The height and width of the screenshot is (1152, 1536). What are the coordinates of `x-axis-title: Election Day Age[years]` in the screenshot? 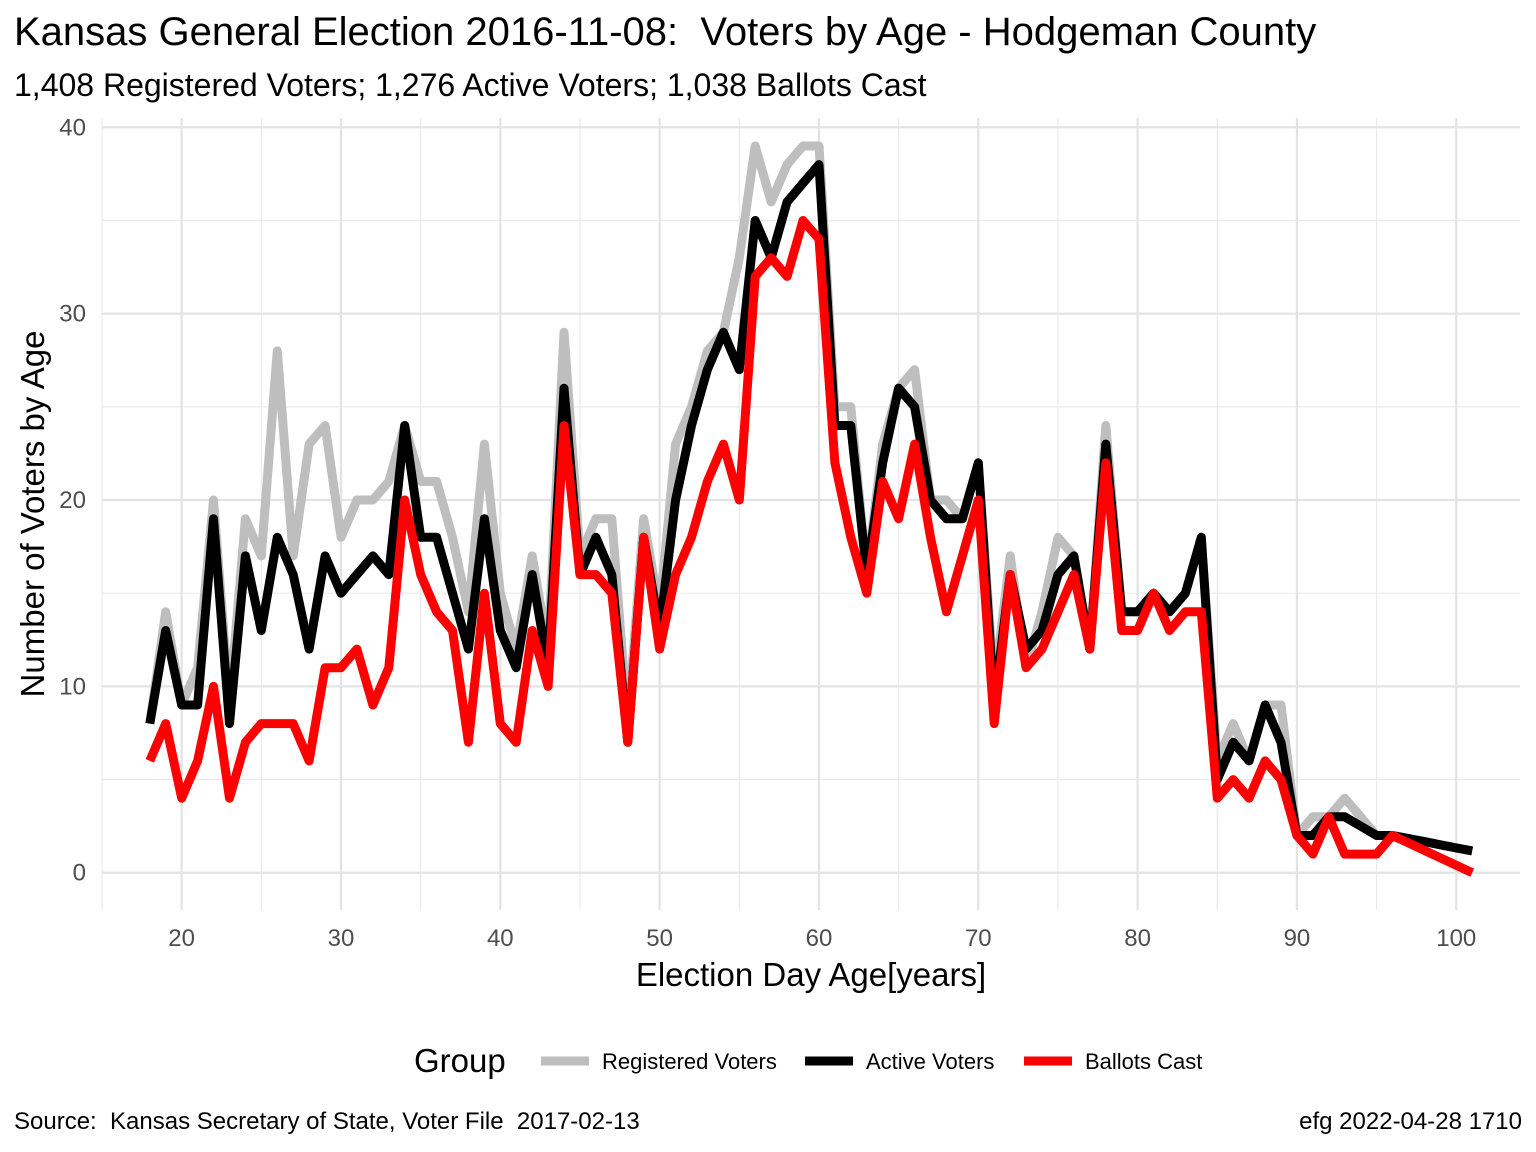 It's located at (811, 974).